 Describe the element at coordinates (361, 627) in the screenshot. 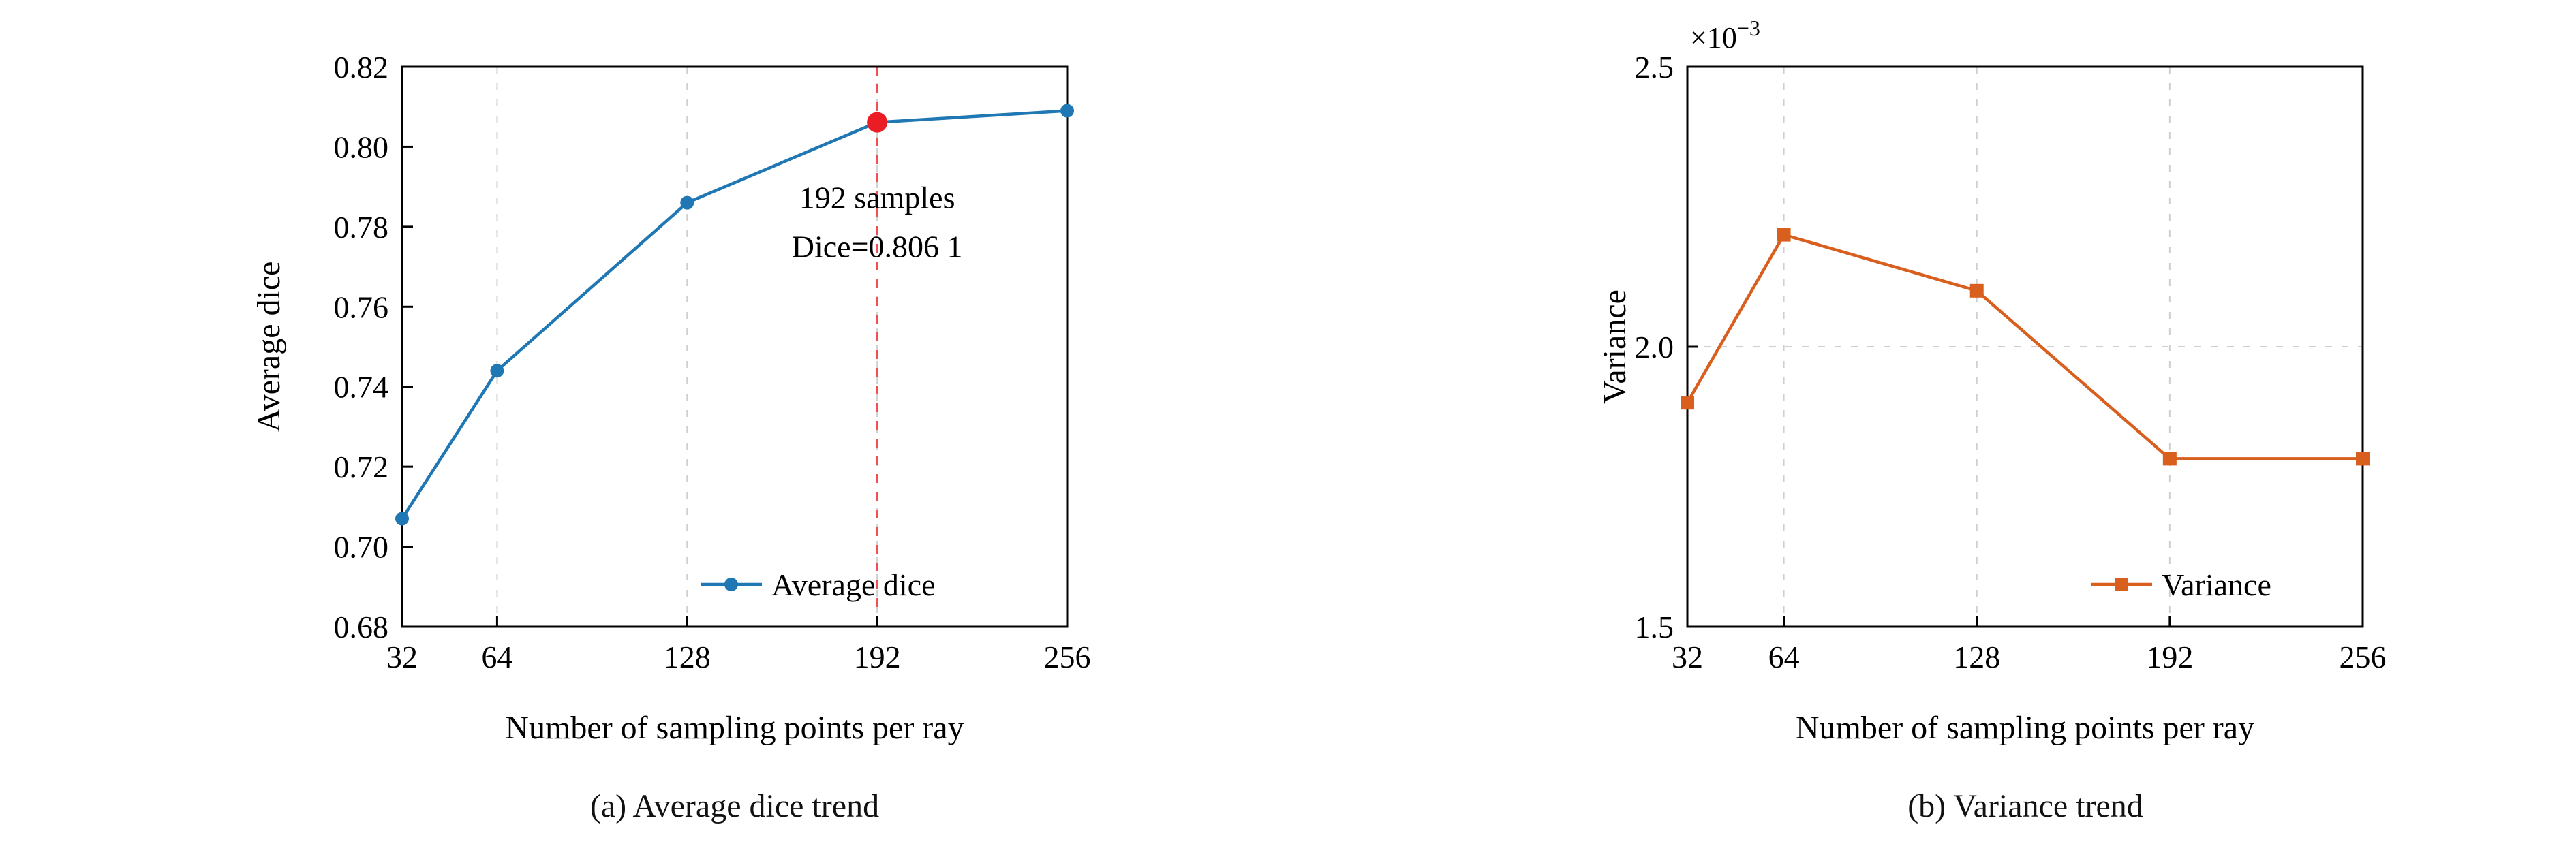

I see `y-tick-label: 0.68` at that location.